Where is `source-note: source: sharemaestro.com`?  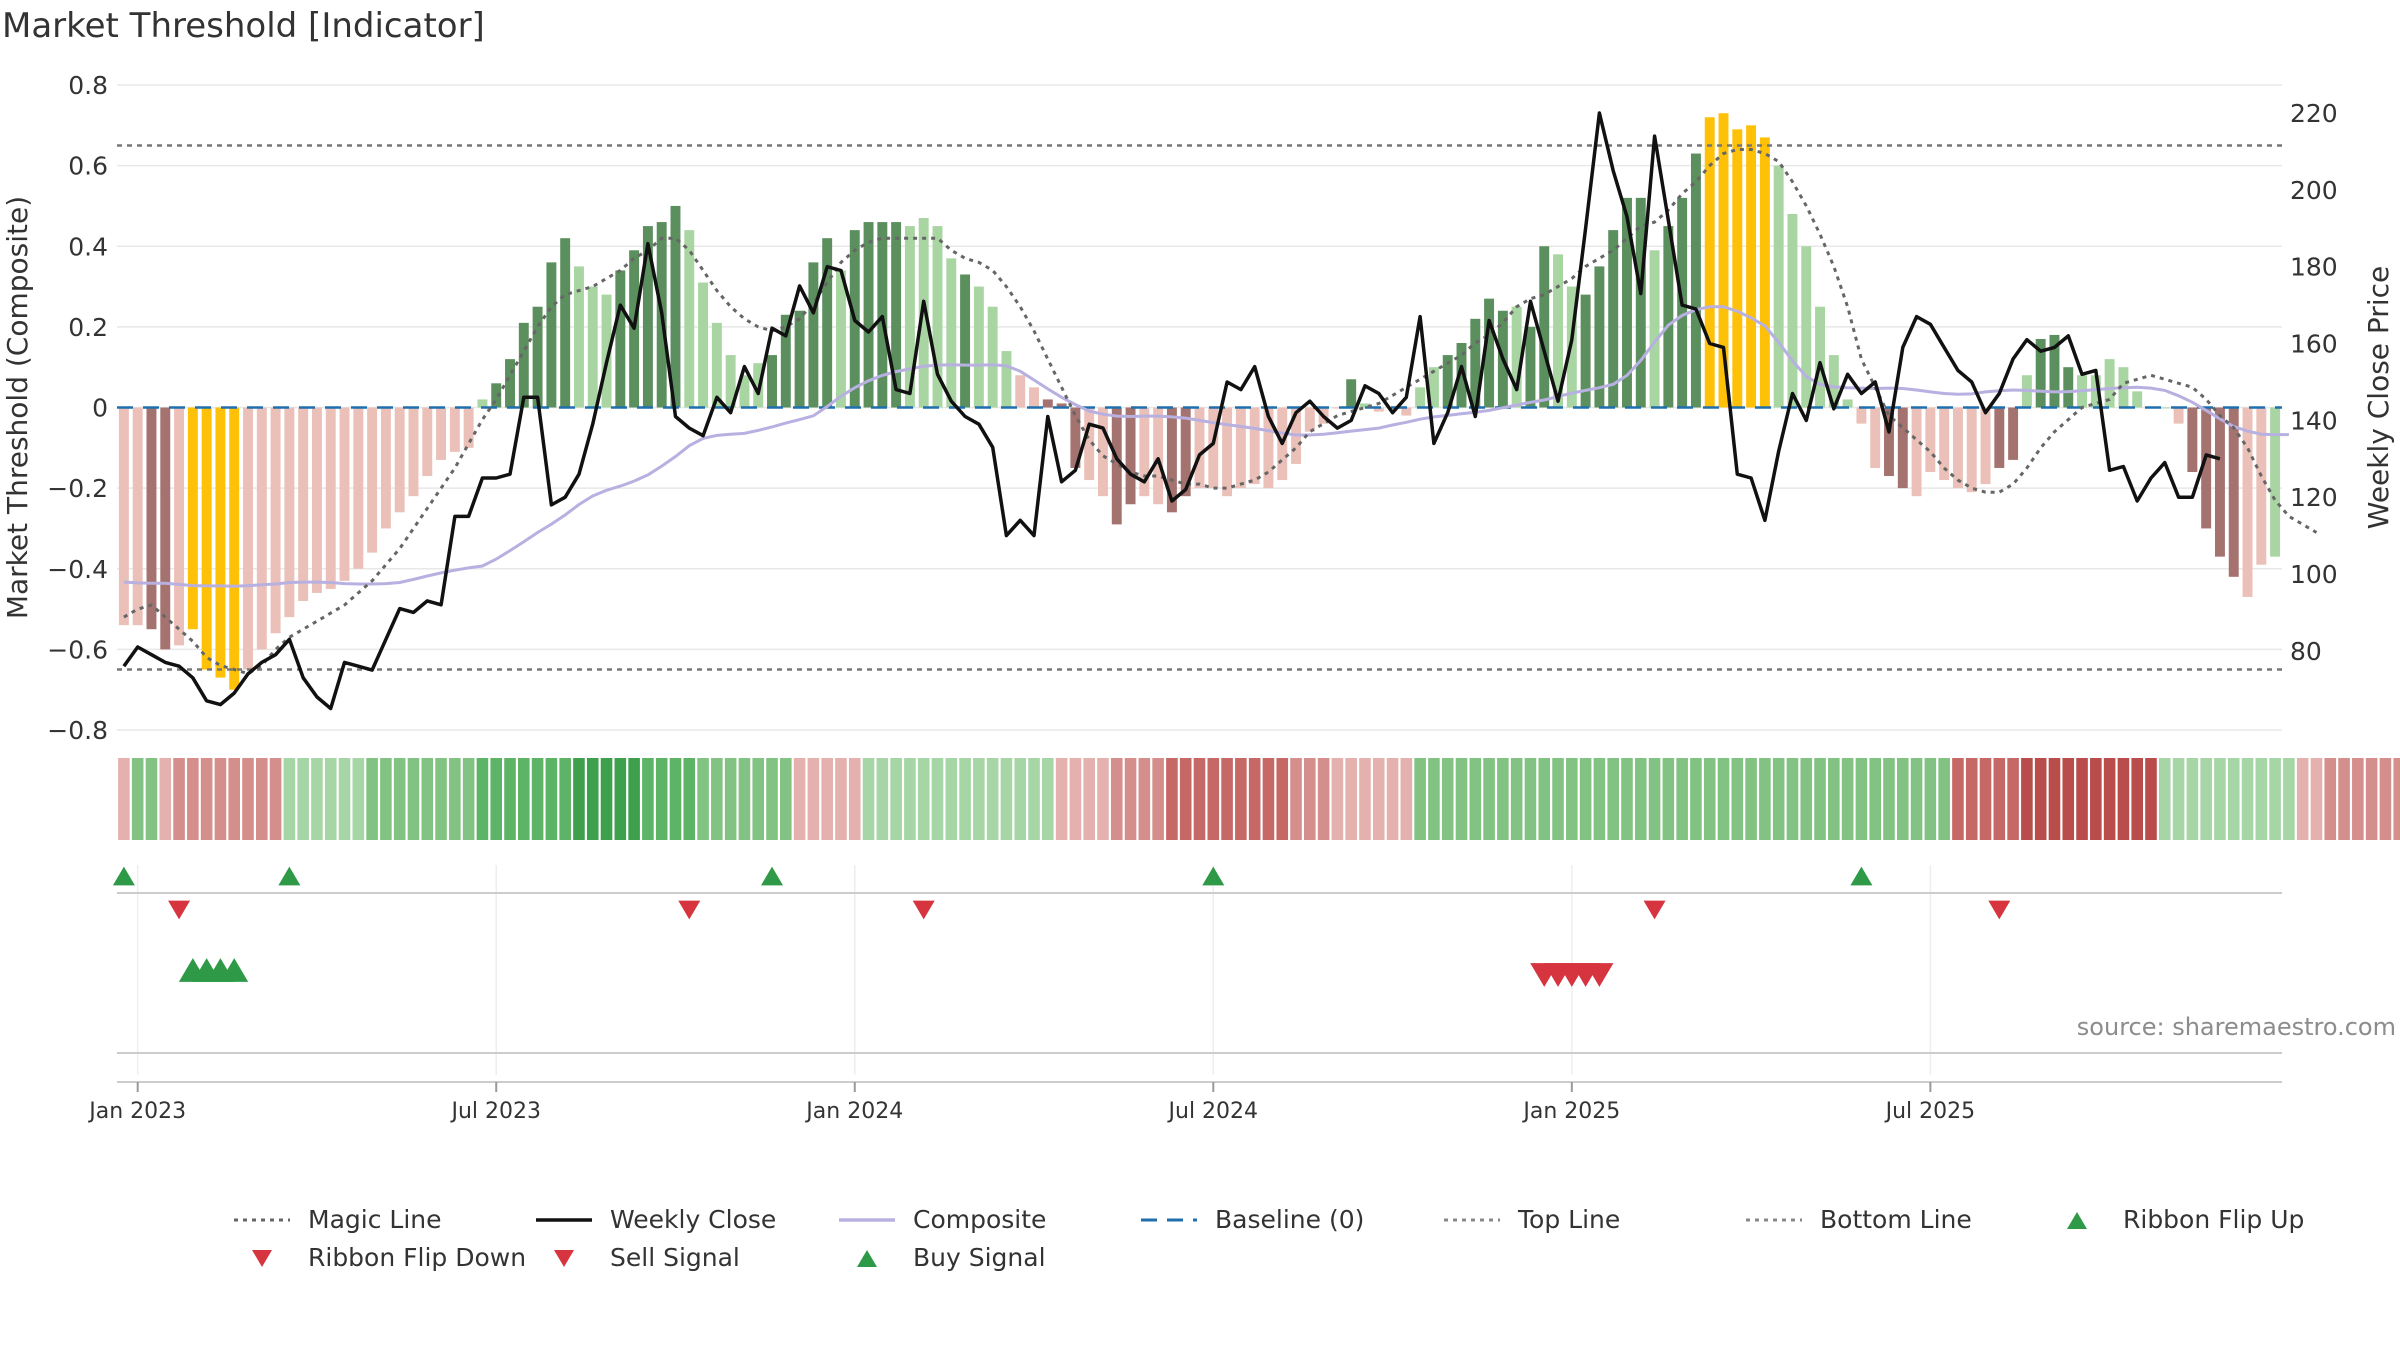
source-note: source: sharemaestro.com is located at coordinates (2236, 1027).